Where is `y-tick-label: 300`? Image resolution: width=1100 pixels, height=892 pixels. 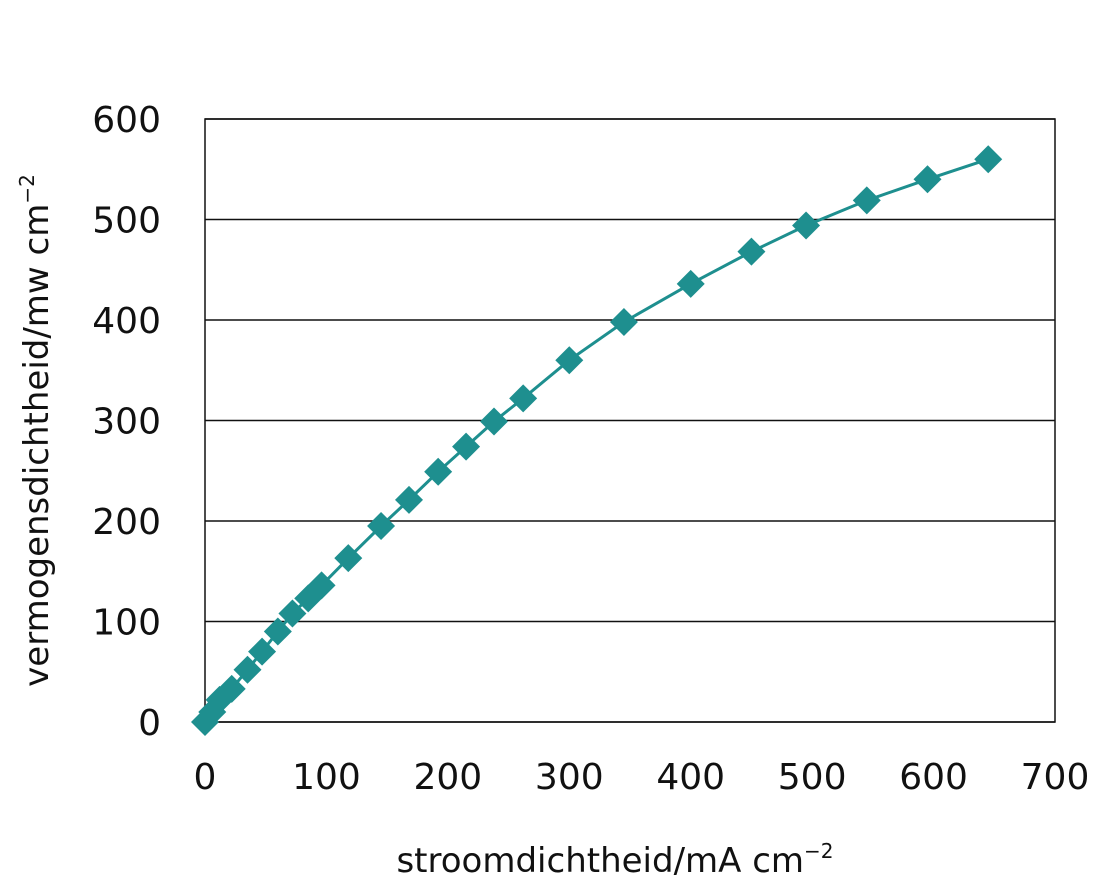 y-tick-label: 300 is located at coordinates (126, 422).